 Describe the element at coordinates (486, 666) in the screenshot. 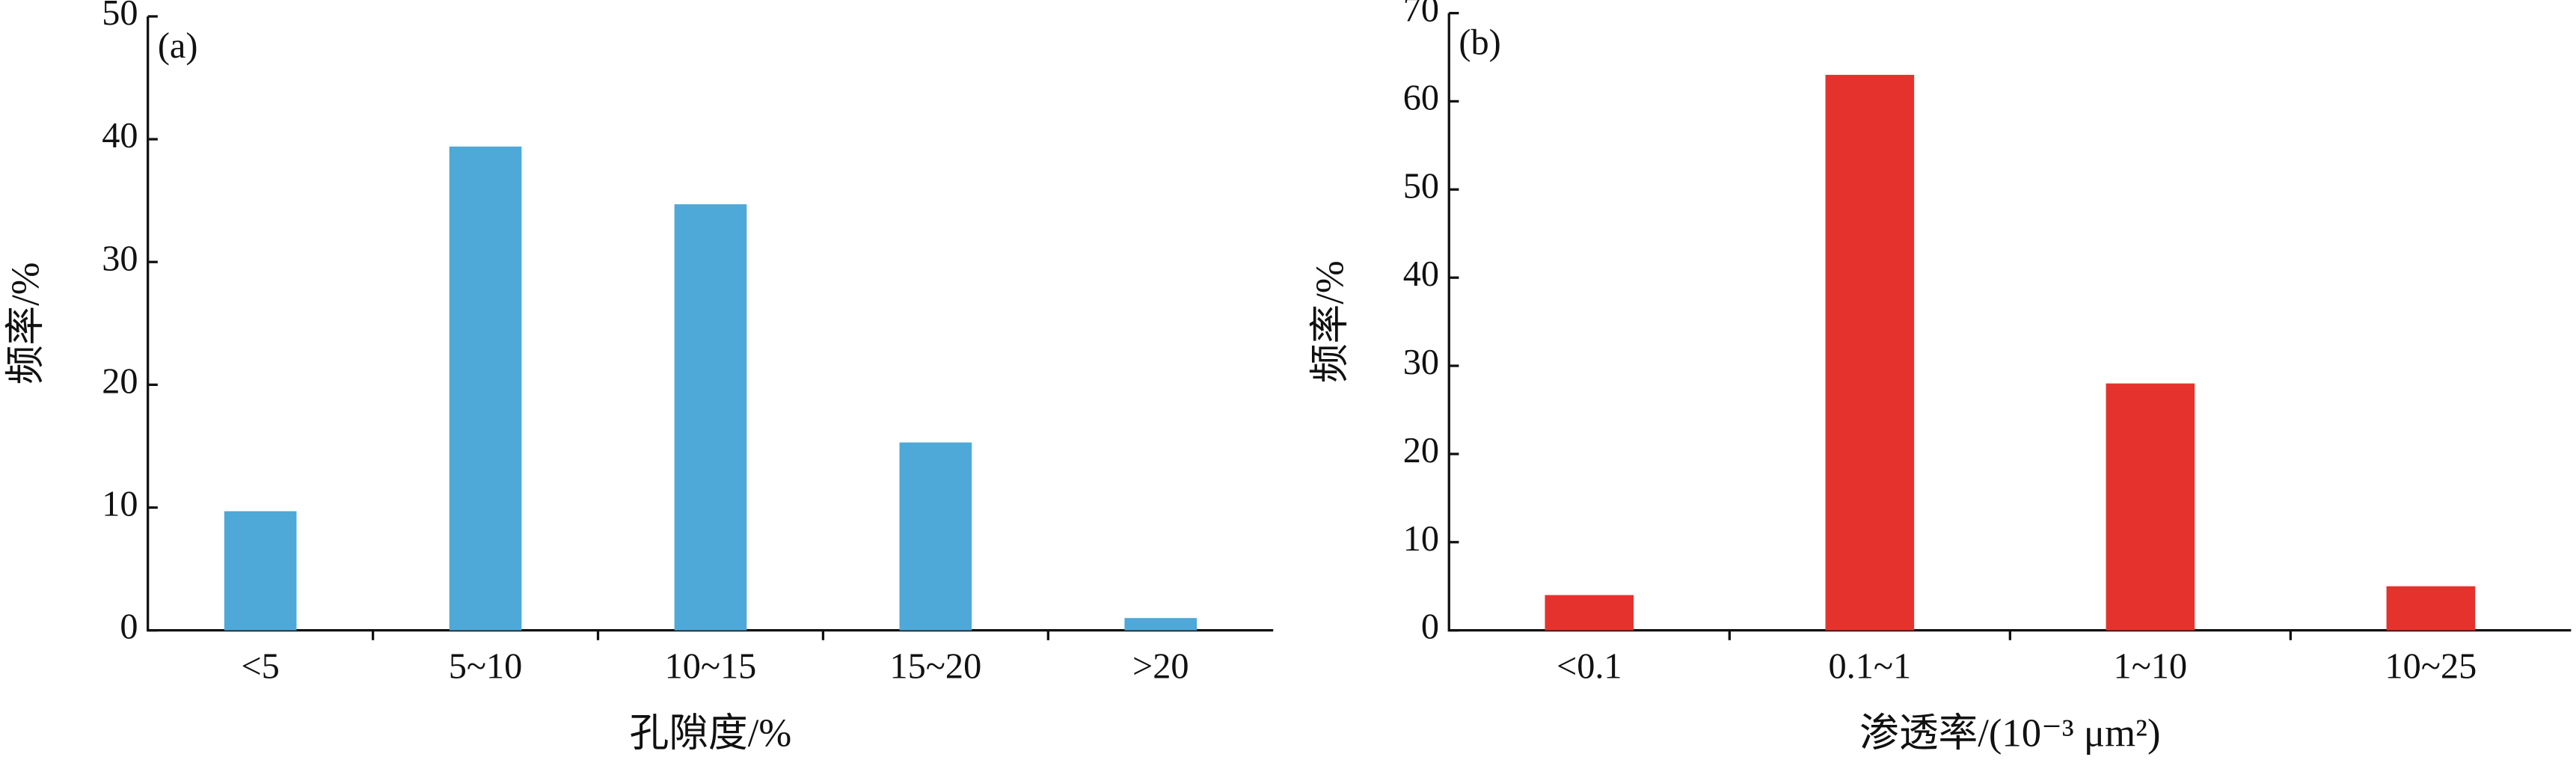

I see `x-tick-label: 5~10` at that location.